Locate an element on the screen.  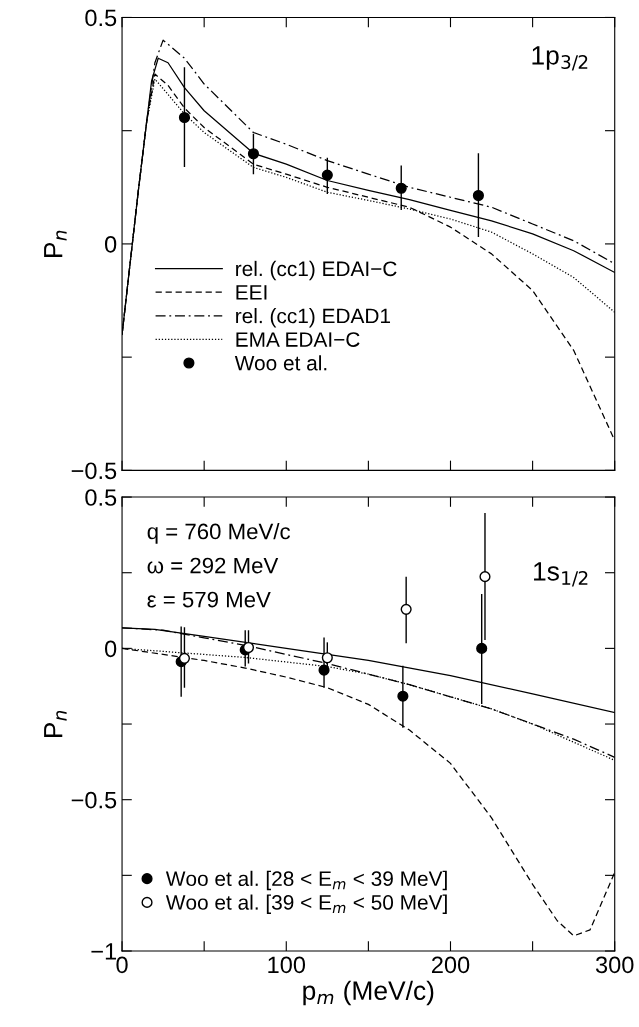
x-tick-label: 300 is located at coordinates (614, 965).